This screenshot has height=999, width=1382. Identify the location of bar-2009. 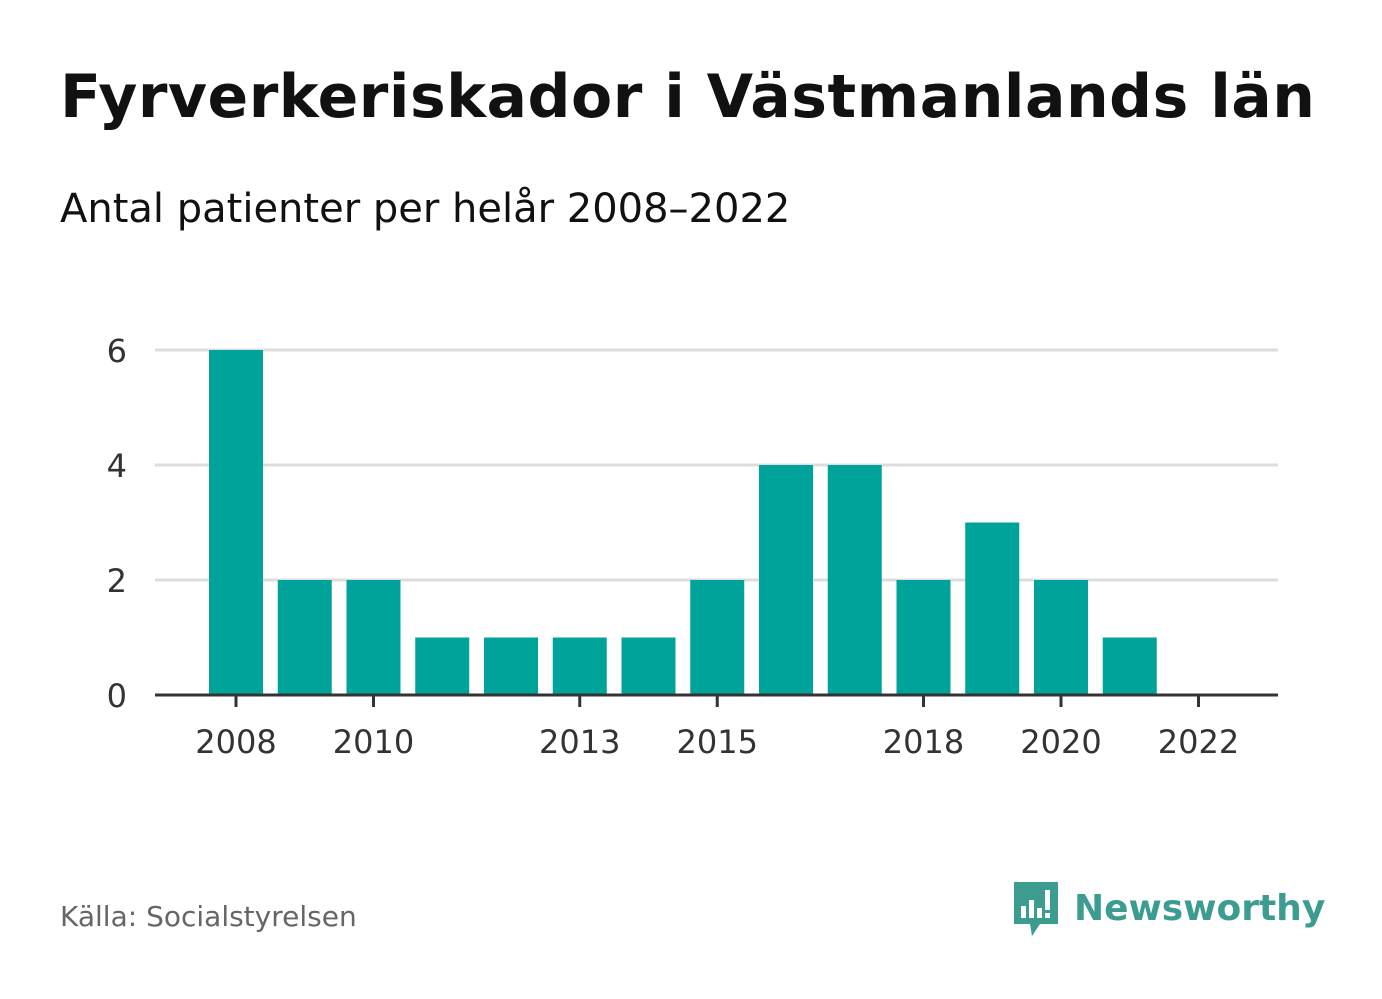
(304, 637).